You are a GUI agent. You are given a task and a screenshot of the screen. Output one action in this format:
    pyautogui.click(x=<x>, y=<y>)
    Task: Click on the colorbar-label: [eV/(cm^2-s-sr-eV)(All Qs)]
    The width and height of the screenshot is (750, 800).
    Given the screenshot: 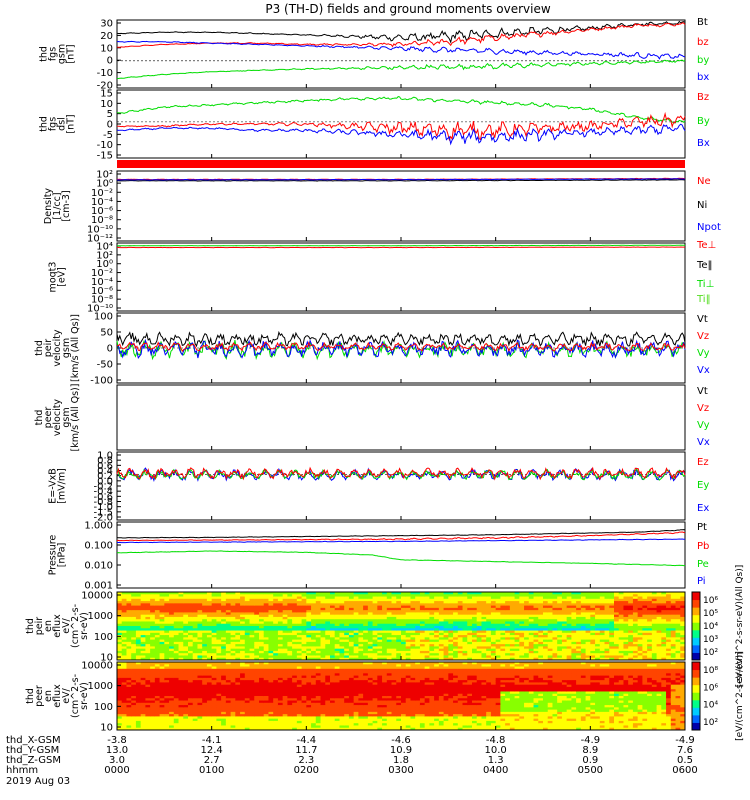 What is the action you would take?
    pyautogui.click(x=740, y=626)
    